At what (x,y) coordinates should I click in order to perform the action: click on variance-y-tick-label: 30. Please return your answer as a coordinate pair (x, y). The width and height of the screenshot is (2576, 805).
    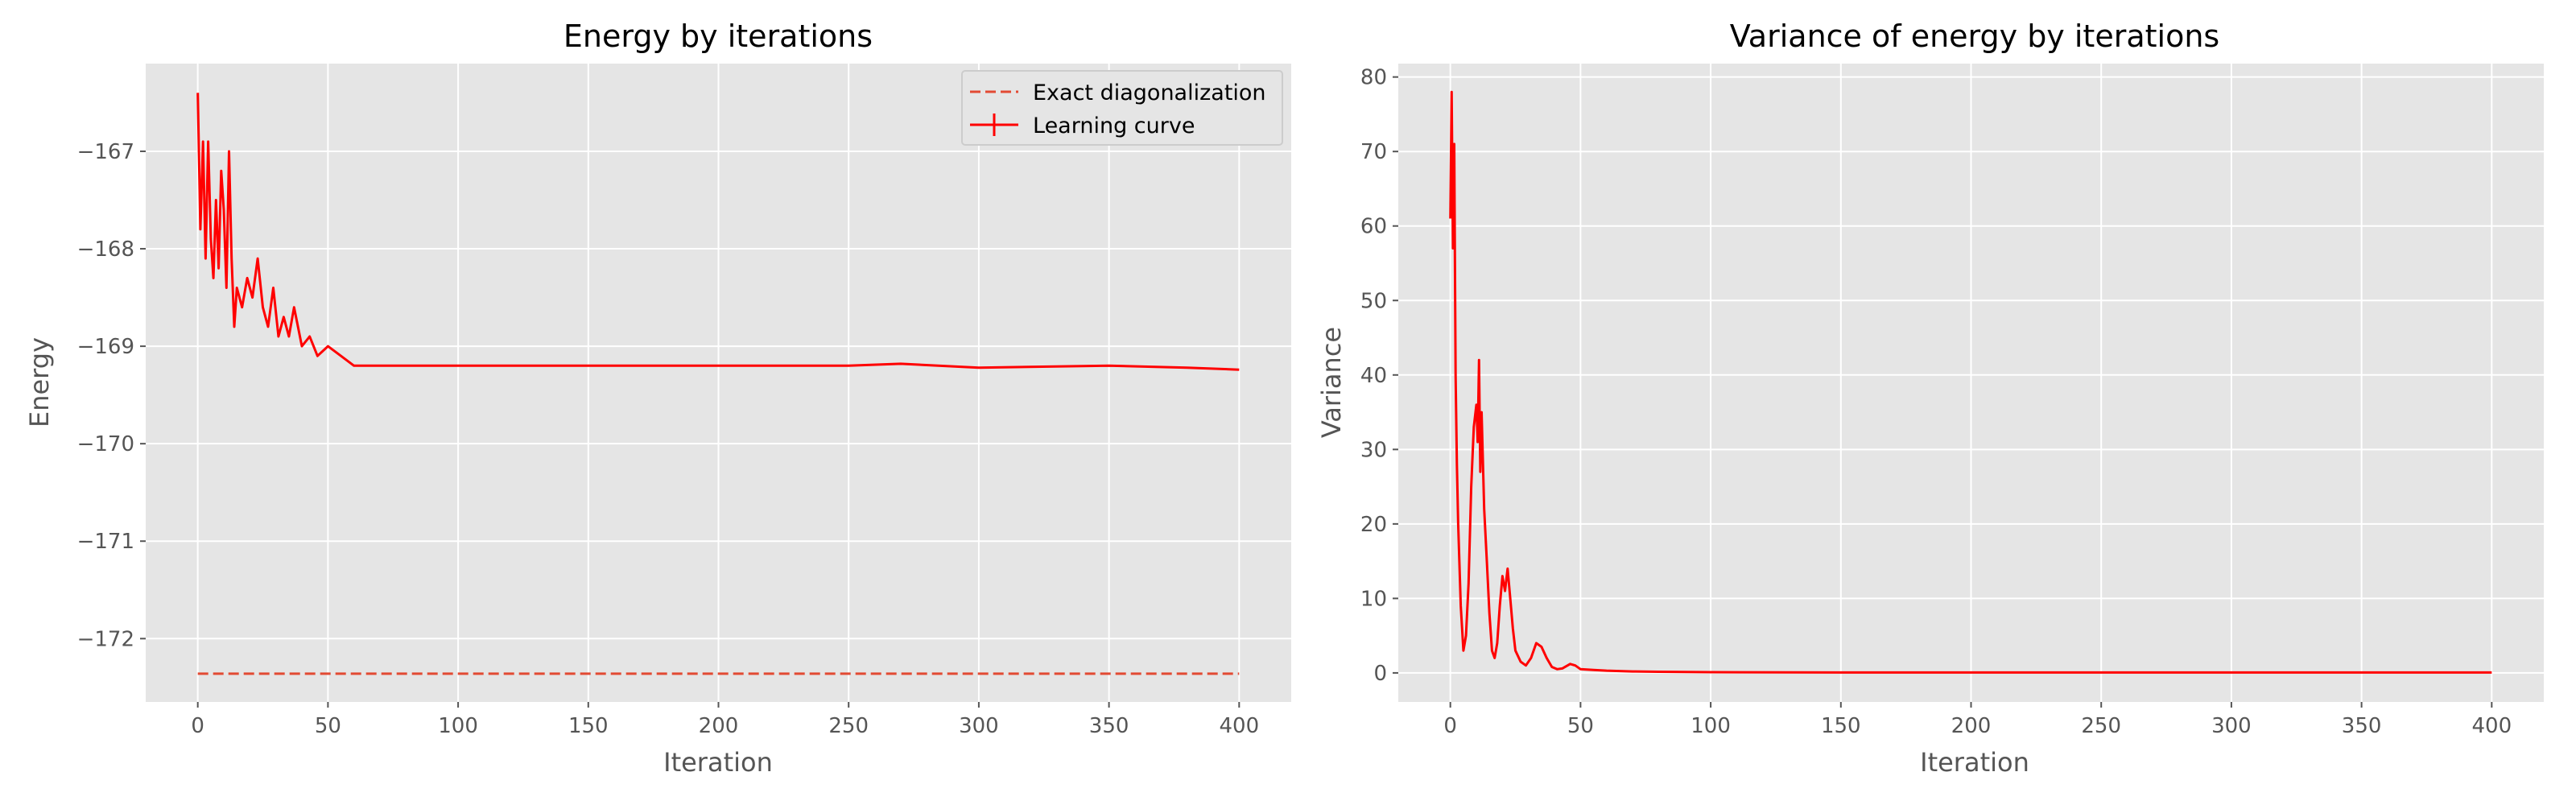
    Looking at the image, I should click on (1373, 450).